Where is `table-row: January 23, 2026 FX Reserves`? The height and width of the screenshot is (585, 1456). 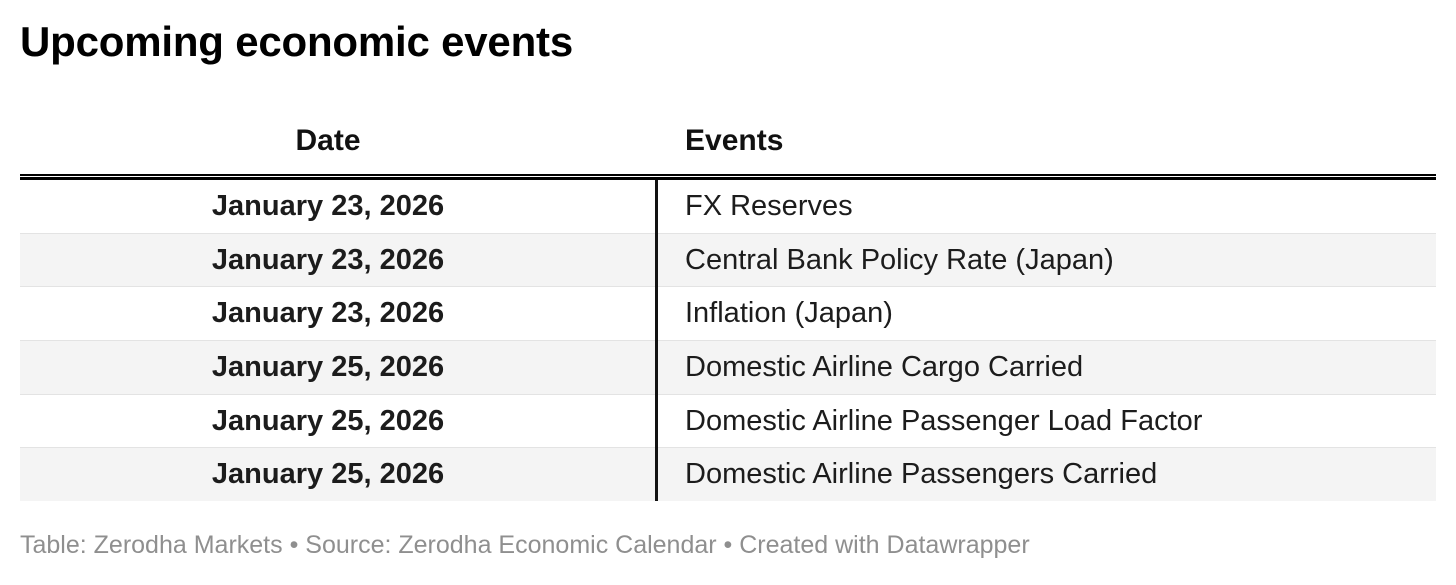 table-row: January 23, 2026 FX Reserves is located at coordinates (728, 206).